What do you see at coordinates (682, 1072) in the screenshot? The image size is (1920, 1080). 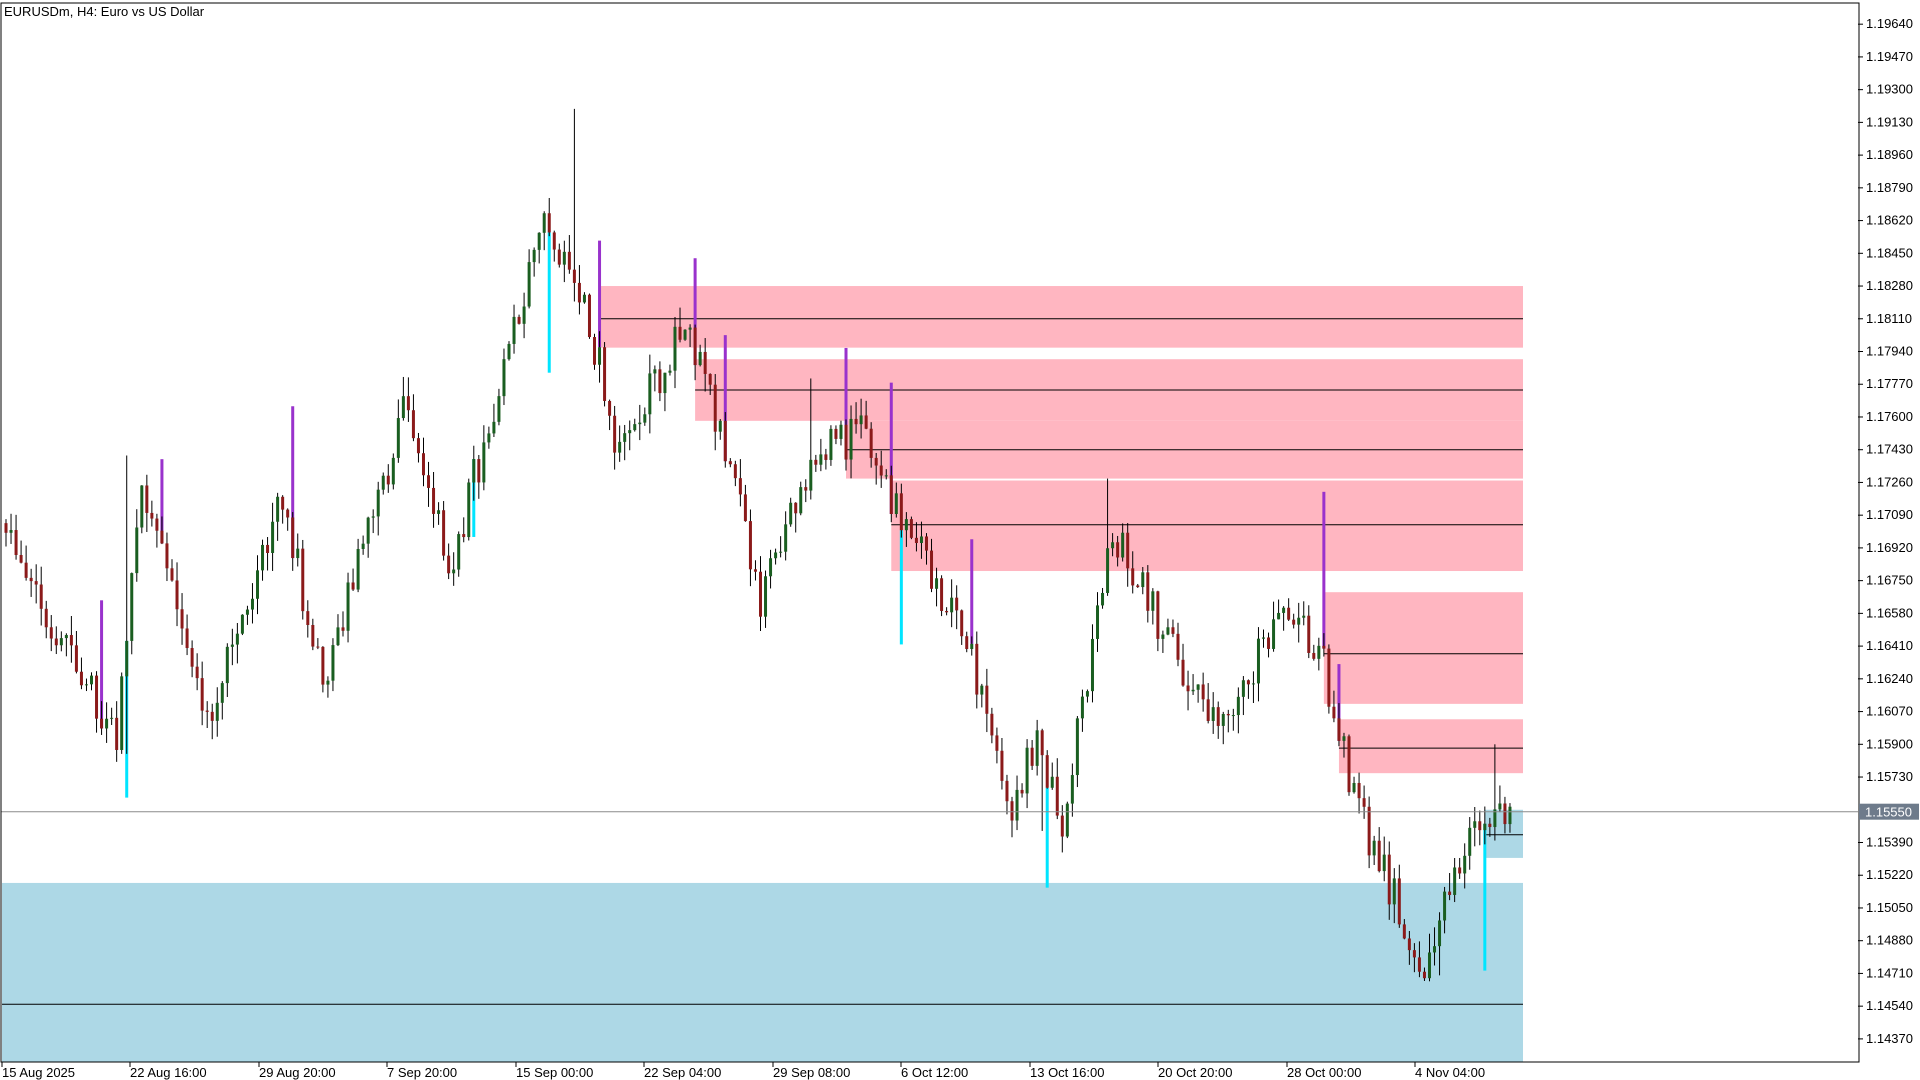 I see `x-tick-label: 22 Sep 04:00` at bounding box center [682, 1072].